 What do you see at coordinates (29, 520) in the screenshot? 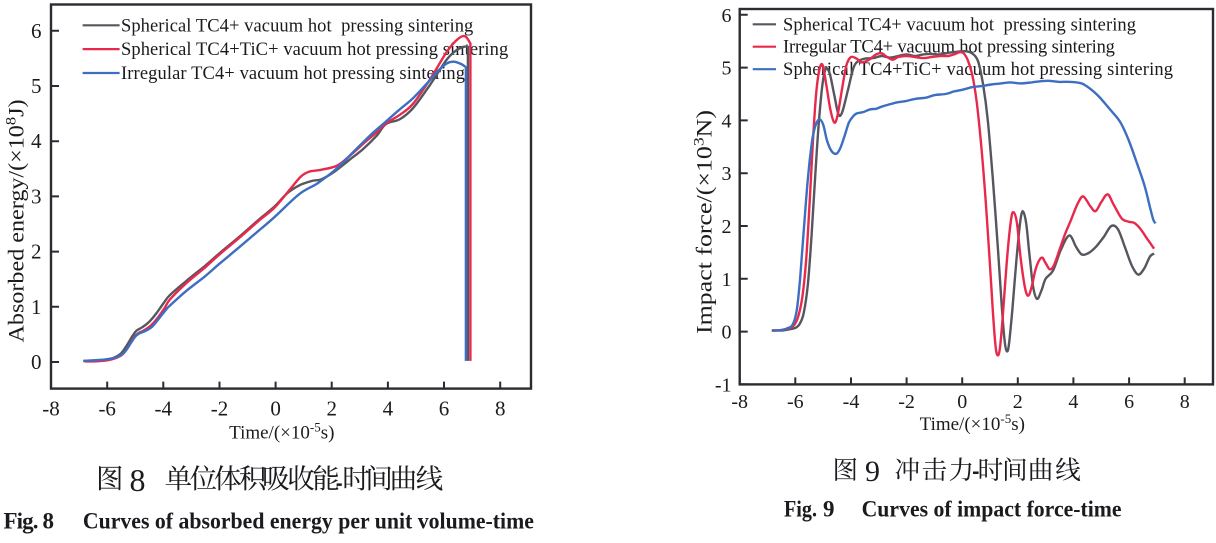
I see `svg-text: Fig. 8` at bounding box center [29, 520].